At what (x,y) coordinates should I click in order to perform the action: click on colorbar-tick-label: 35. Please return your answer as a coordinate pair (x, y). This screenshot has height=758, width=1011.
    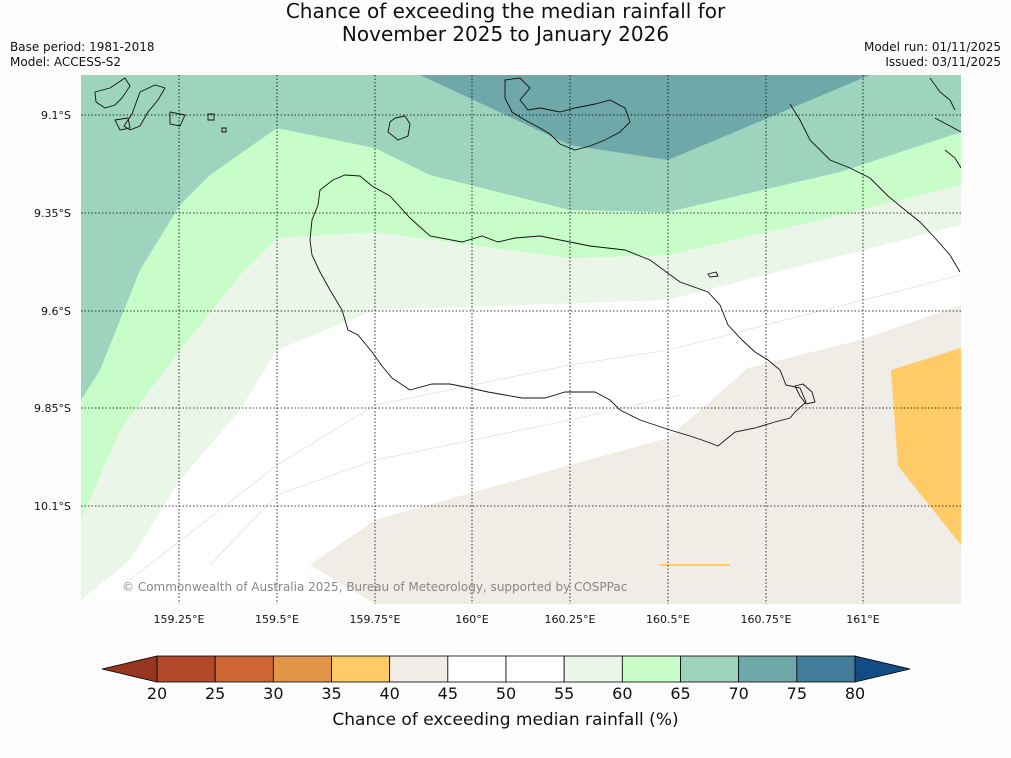
    Looking at the image, I should click on (331, 693).